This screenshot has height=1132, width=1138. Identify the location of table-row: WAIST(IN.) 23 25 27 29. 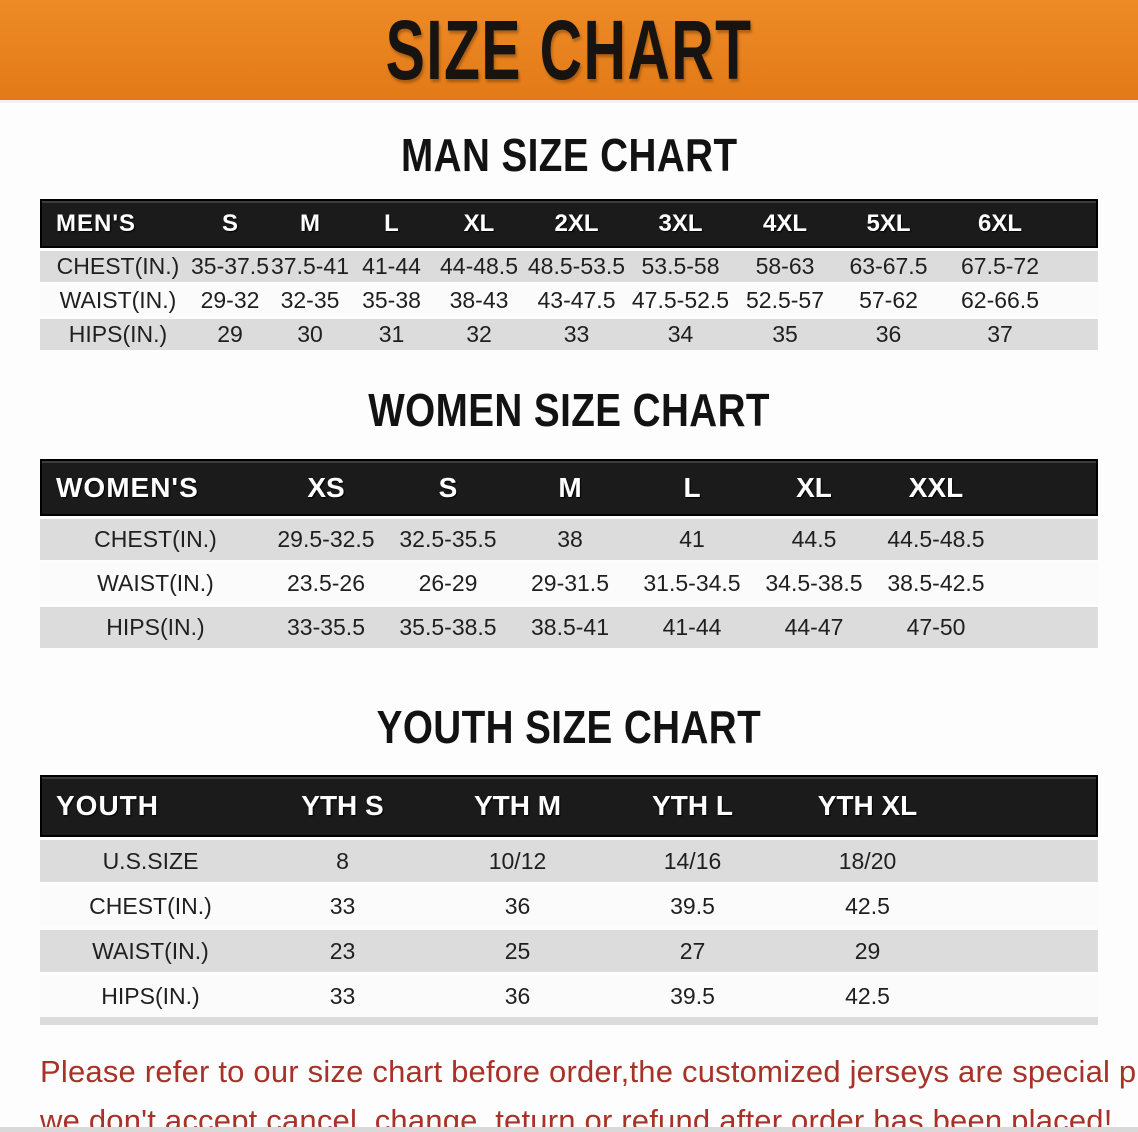
(569, 951).